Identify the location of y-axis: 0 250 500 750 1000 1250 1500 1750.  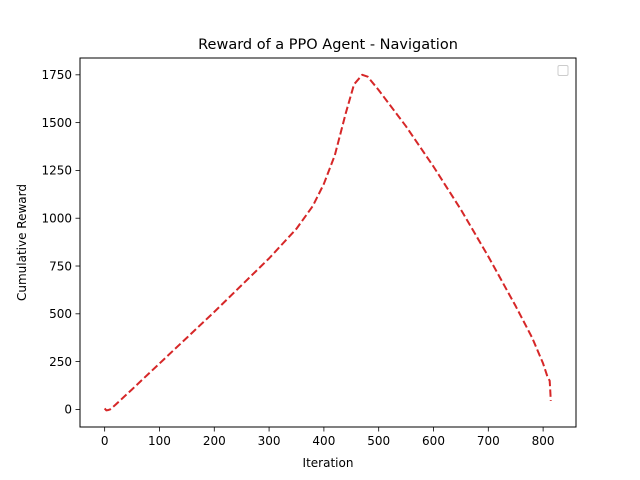
(60, 242).